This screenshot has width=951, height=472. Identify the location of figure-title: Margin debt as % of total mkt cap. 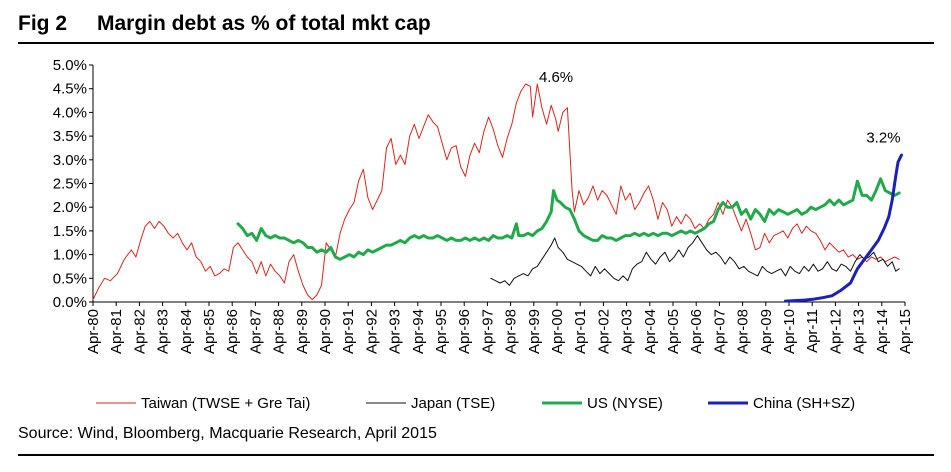
(264, 23).